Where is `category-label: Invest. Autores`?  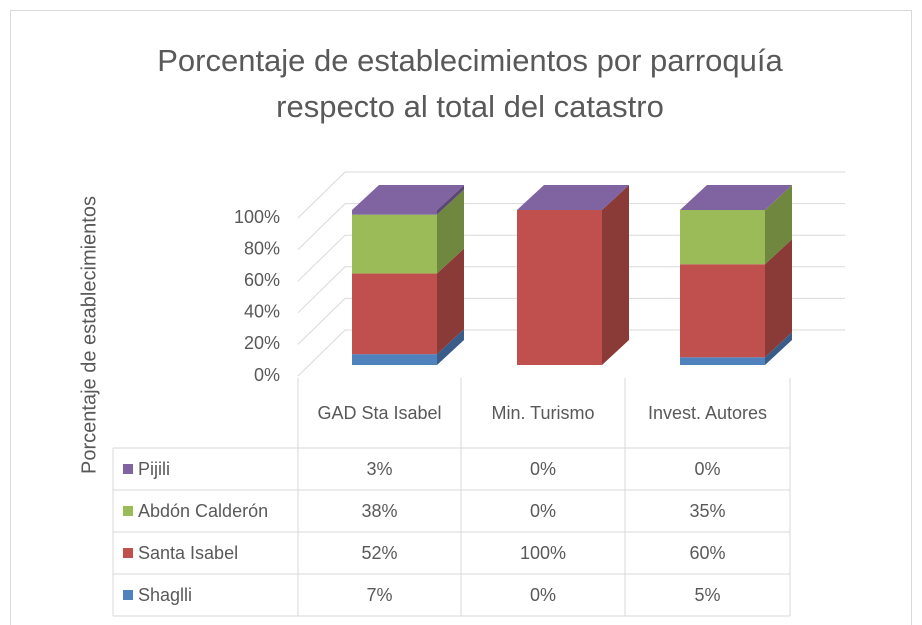 category-label: Invest. Autores is located at coordinates (707, 413).